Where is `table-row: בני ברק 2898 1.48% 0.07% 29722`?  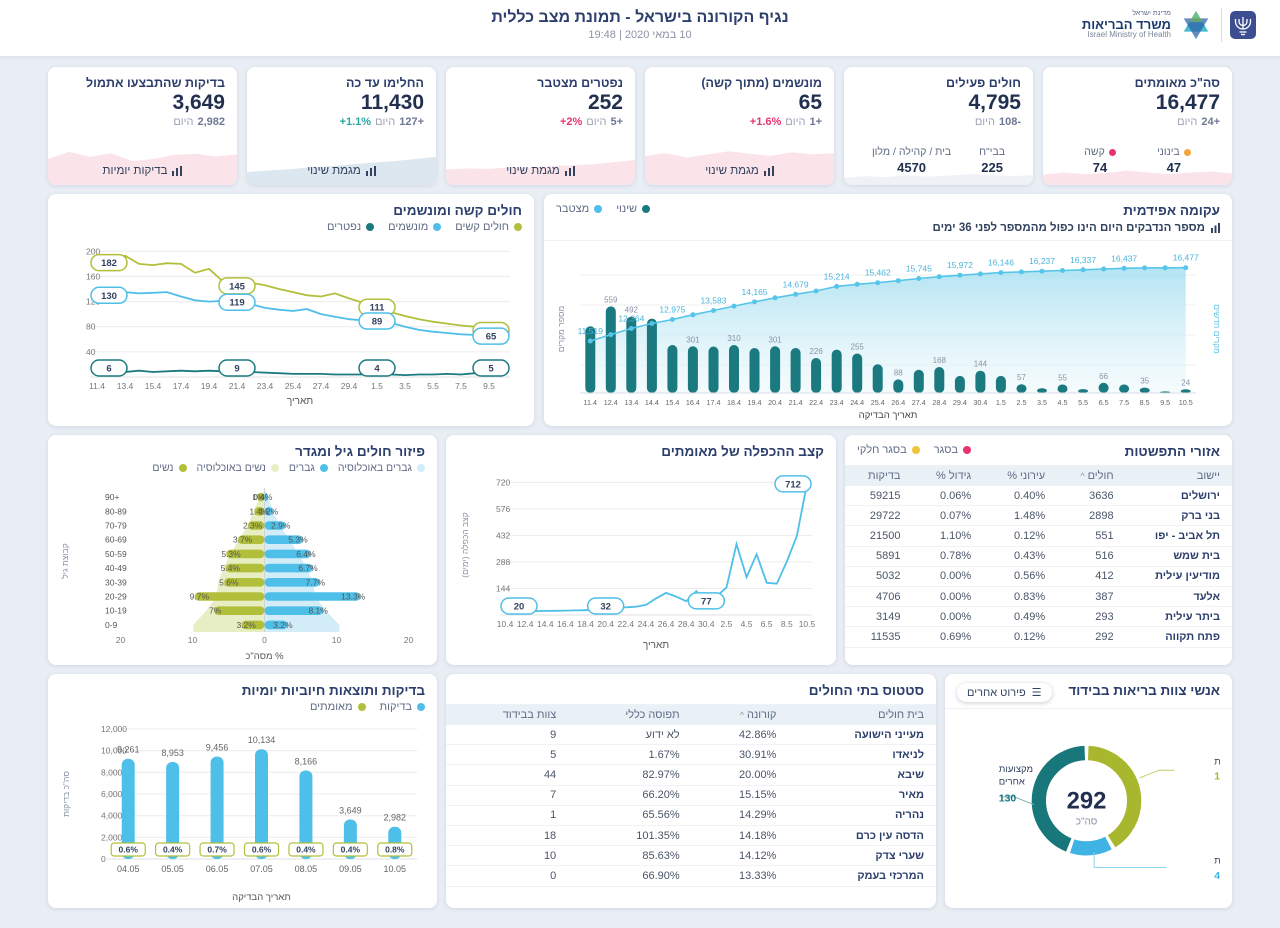 table-row: בני ברק 2898 1.48% 0.07% 29722 is located at coordinates (1038, 516).